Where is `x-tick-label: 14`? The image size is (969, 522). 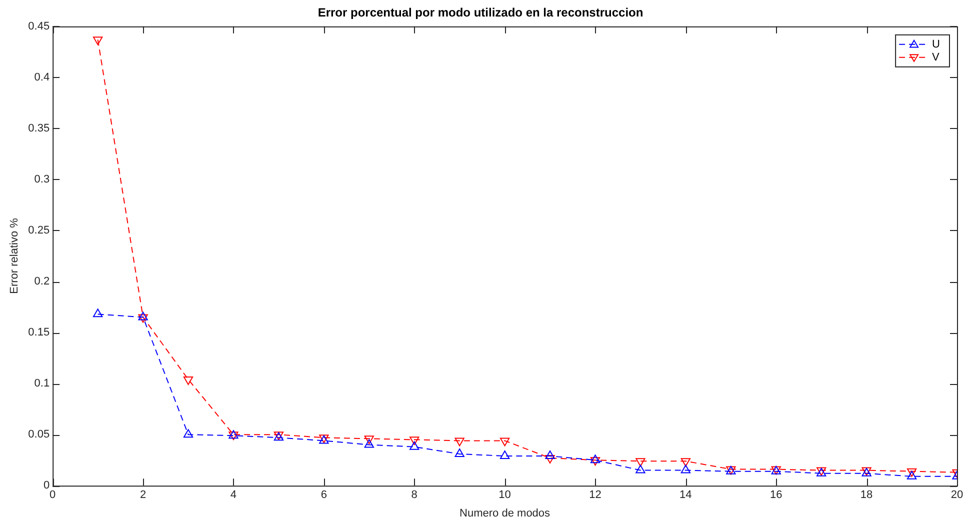 x-tick-label: 14 is located at coordinates (686, 495).